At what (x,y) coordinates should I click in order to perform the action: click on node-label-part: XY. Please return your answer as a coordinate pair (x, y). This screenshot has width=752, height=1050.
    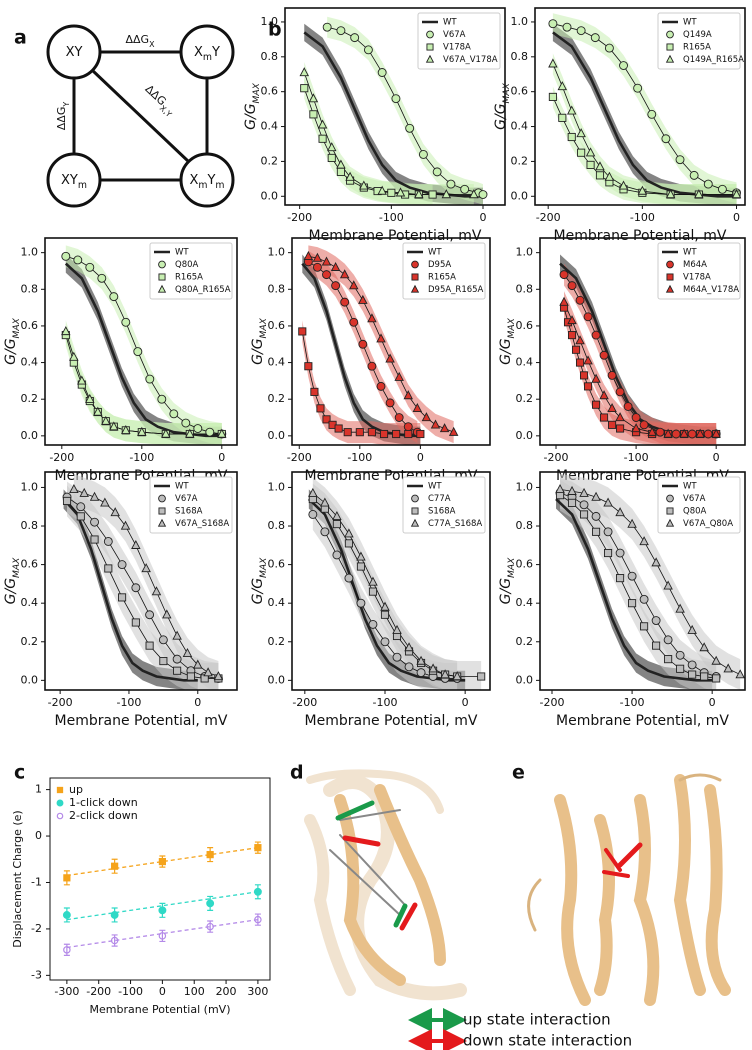
    Looking at the image, I should click on (69, 180).